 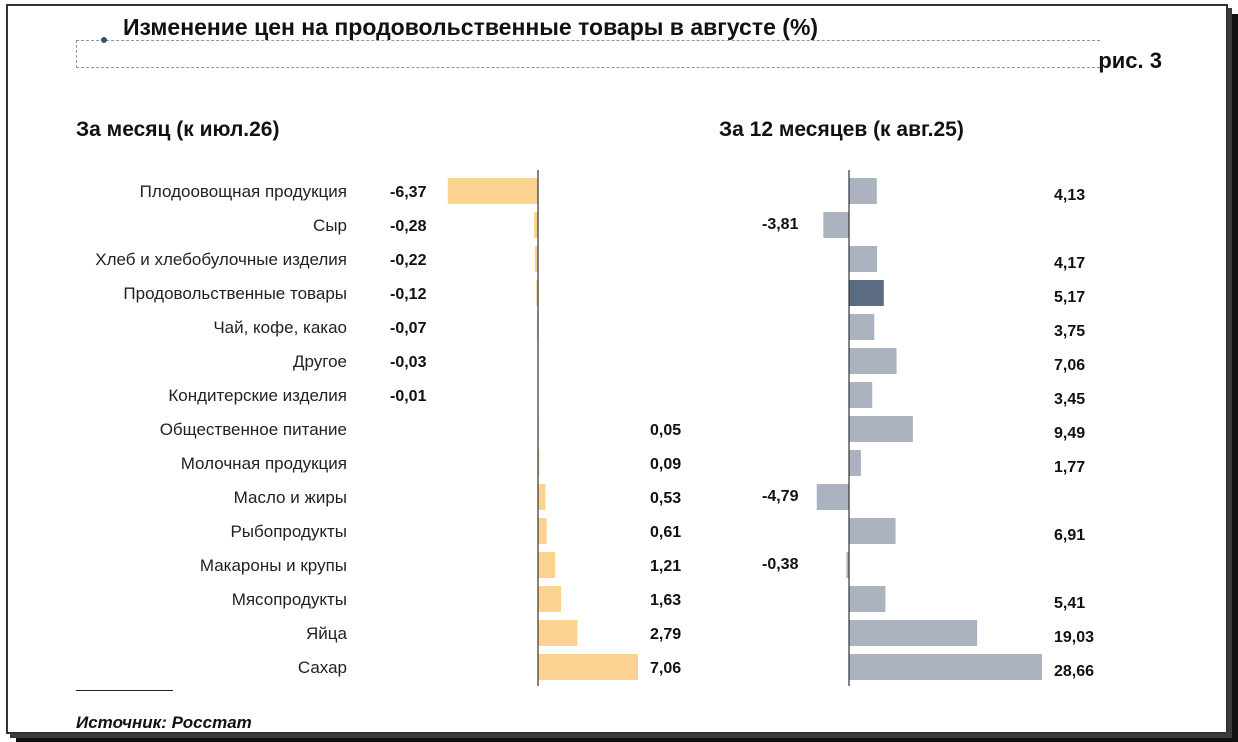 I want to click on category-label: Рыбопродукты, so click(x=288, y=531).